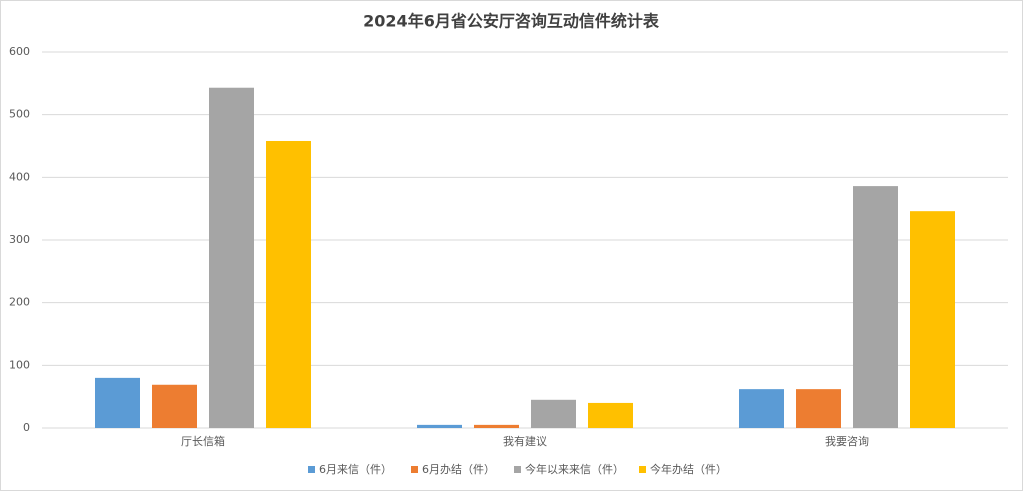 The image size is (1023, 495). Describe the element at coordinates (19, 302) in the screenshot. I see `y-tick-label: 200` at that location.